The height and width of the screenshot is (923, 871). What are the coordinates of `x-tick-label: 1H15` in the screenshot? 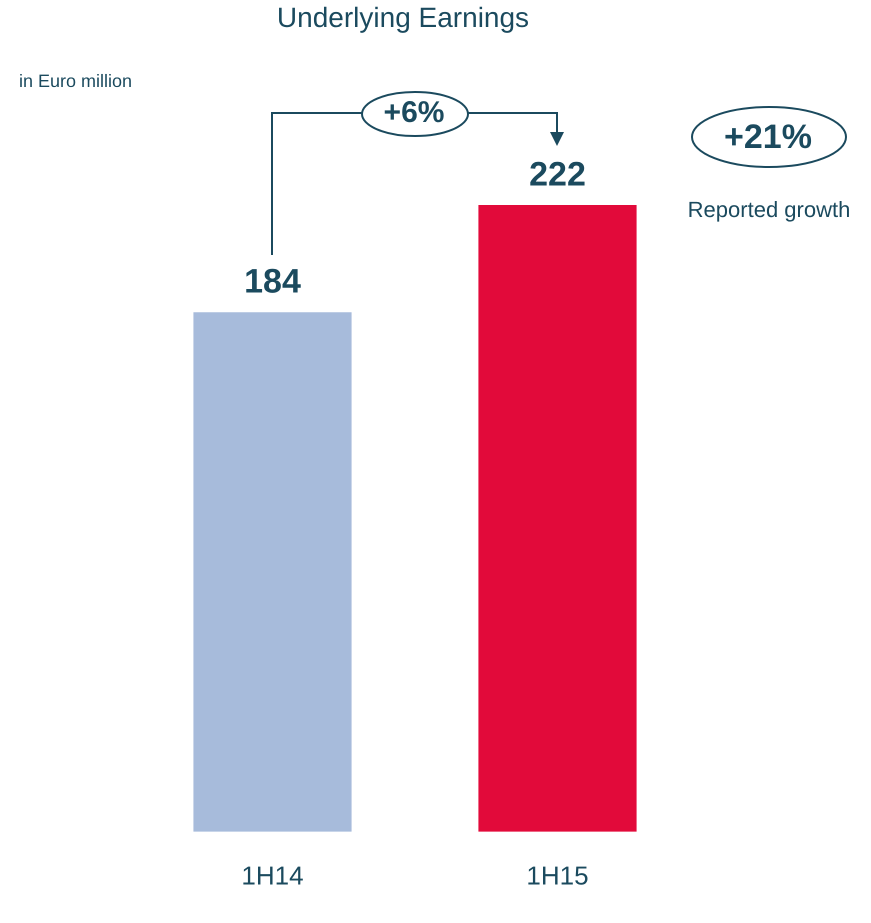 It's located at (557, 875).